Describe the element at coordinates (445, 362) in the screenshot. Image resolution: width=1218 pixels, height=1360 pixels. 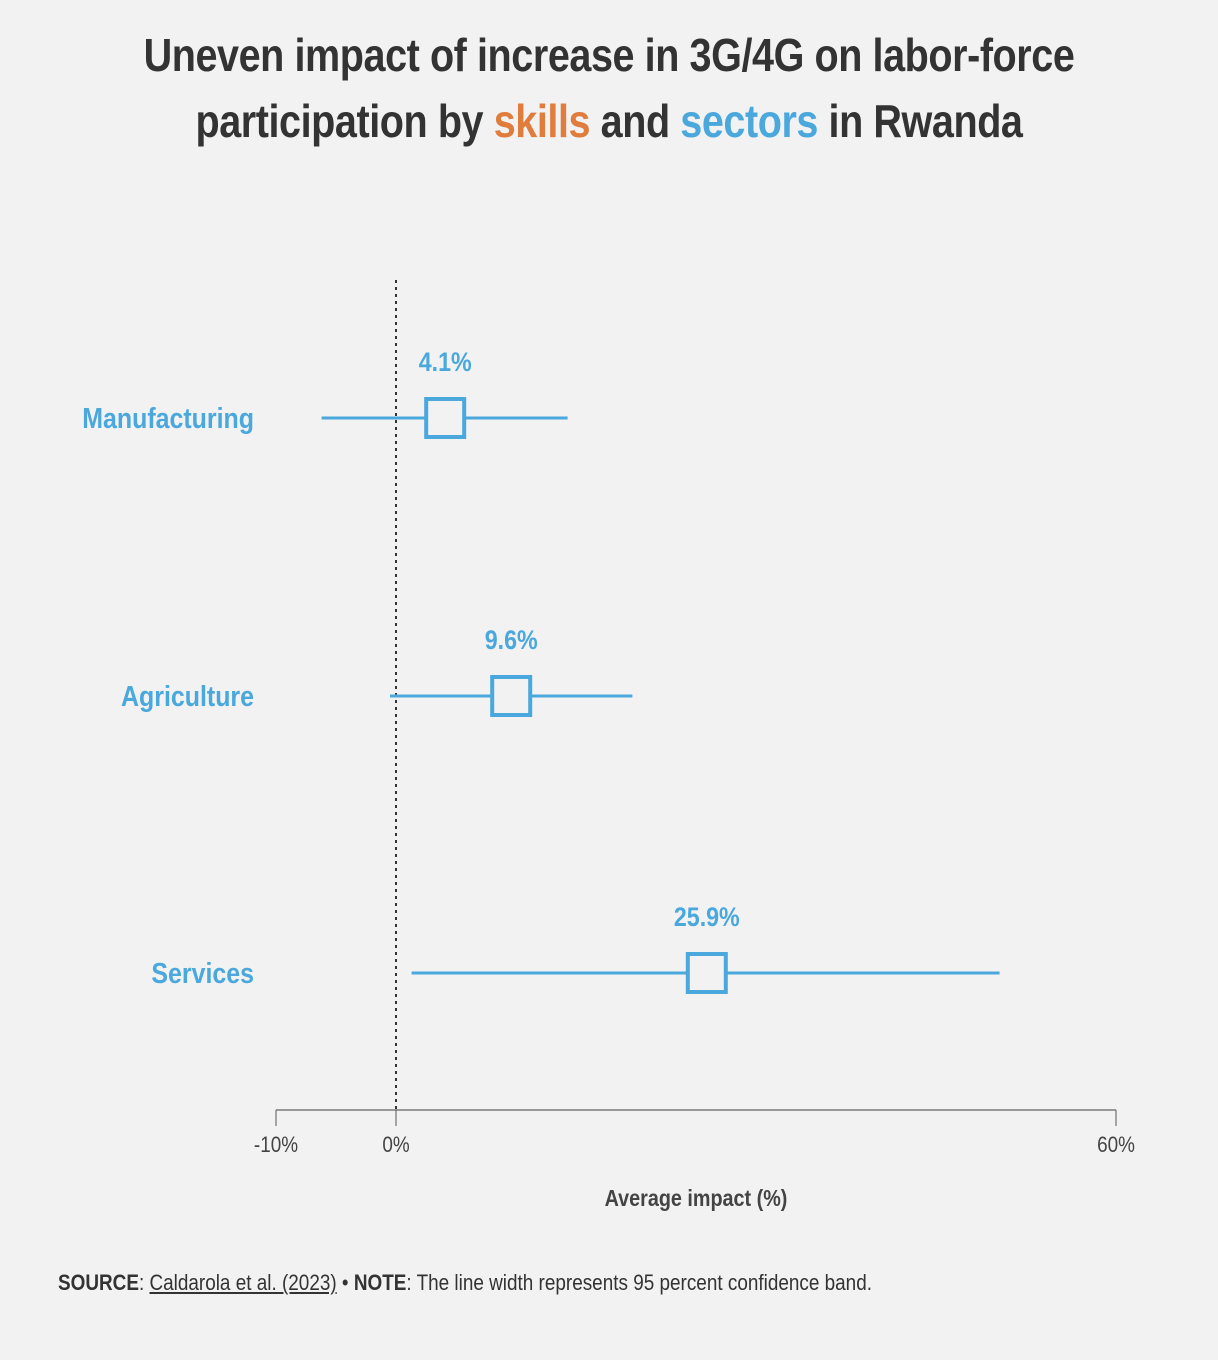
I see `data-label-manufacturing: 4.1%` at that location.